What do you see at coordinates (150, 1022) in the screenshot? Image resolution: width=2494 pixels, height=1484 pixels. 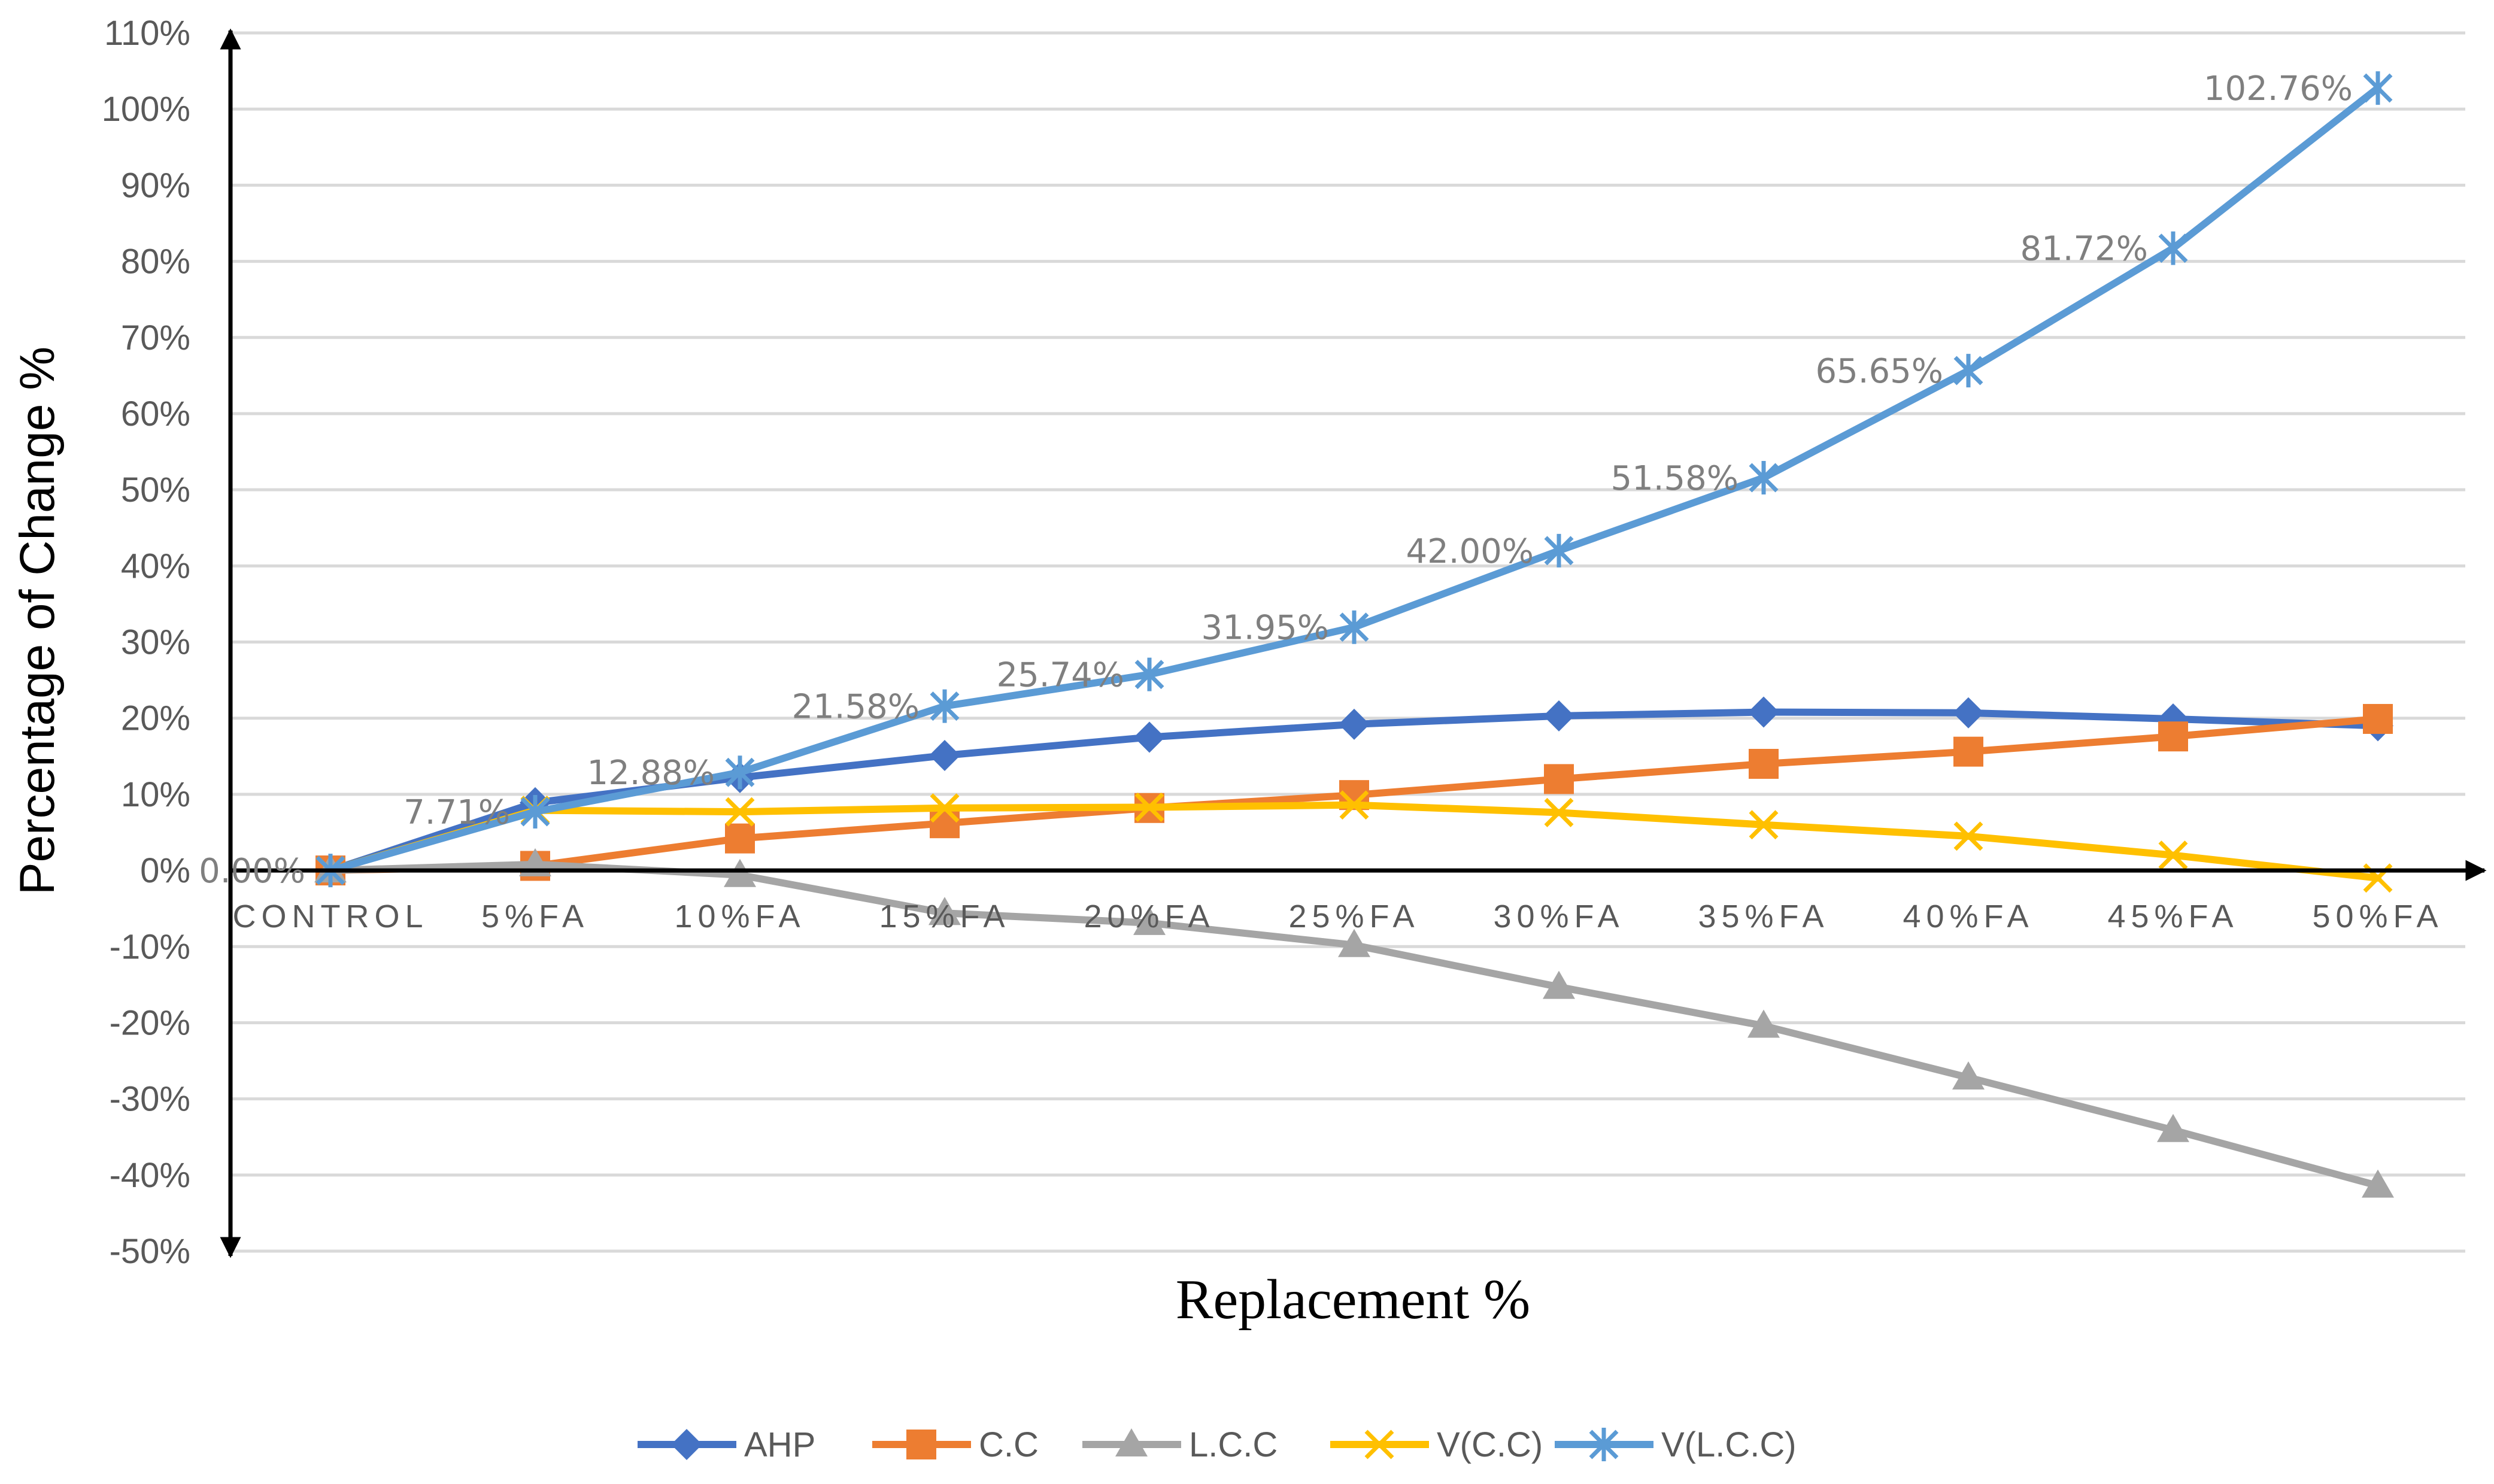 I see `y-tick-label: -20%` at bounding box center [150, 1022].